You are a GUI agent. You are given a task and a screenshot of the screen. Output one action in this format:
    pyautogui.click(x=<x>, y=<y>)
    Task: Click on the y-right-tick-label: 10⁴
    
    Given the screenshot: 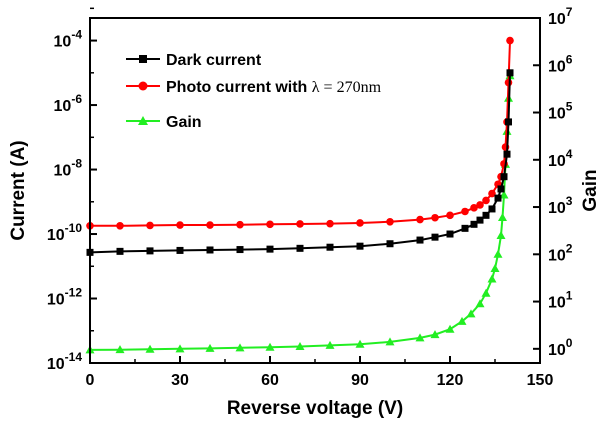 What is the action you would take?
    pyautogui.click(x=560, y=158)
    